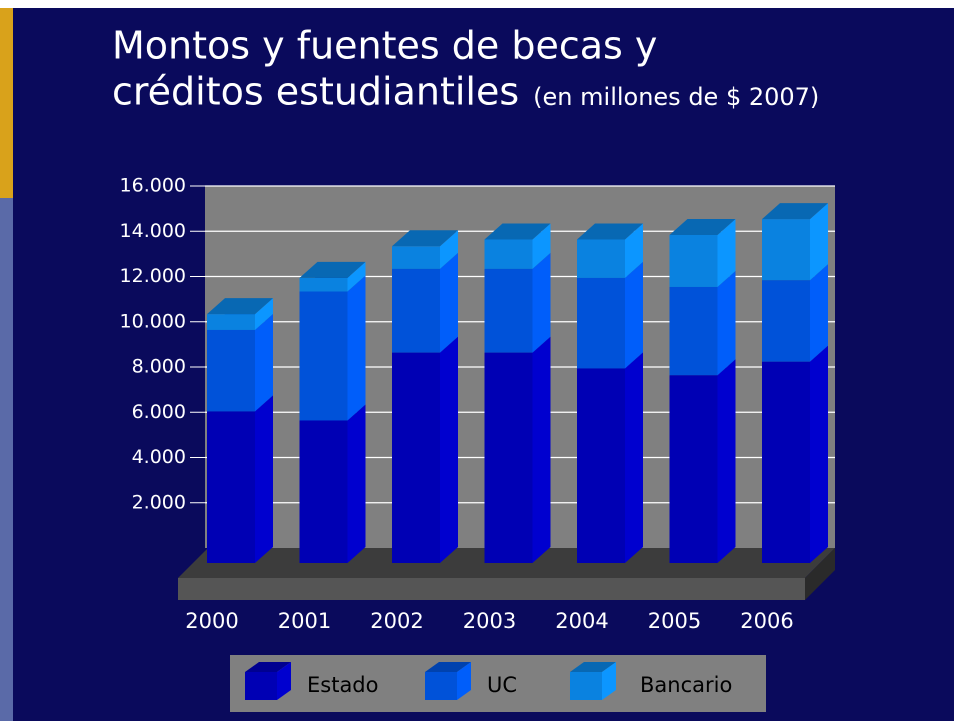  I want to click on x-tick-label: 2003, so click(489, 621).